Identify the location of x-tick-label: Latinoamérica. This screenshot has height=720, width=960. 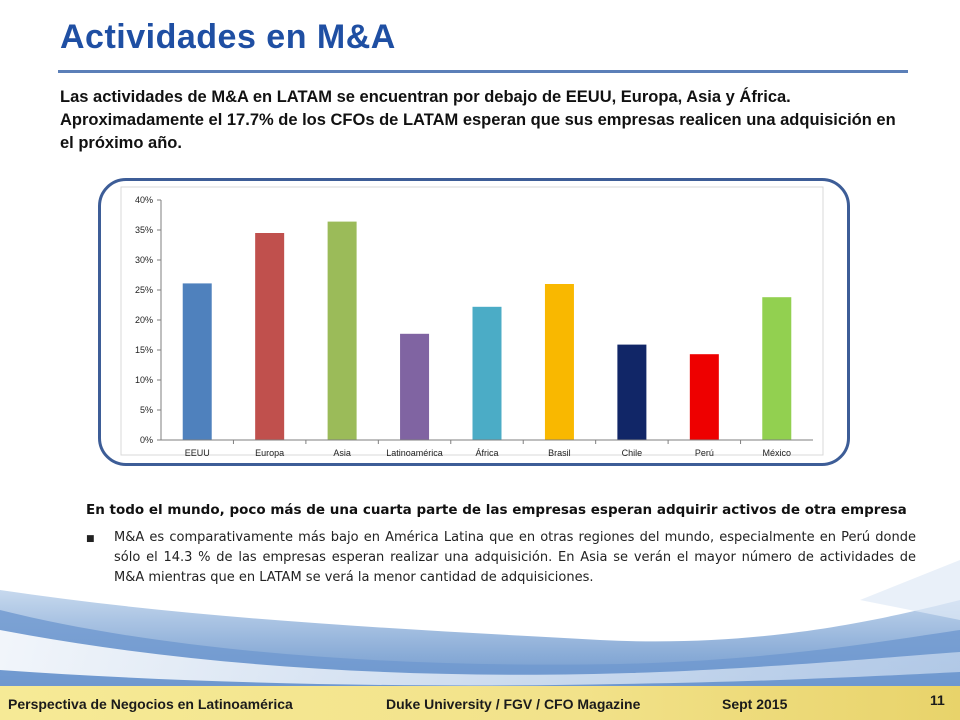
(414, 453).